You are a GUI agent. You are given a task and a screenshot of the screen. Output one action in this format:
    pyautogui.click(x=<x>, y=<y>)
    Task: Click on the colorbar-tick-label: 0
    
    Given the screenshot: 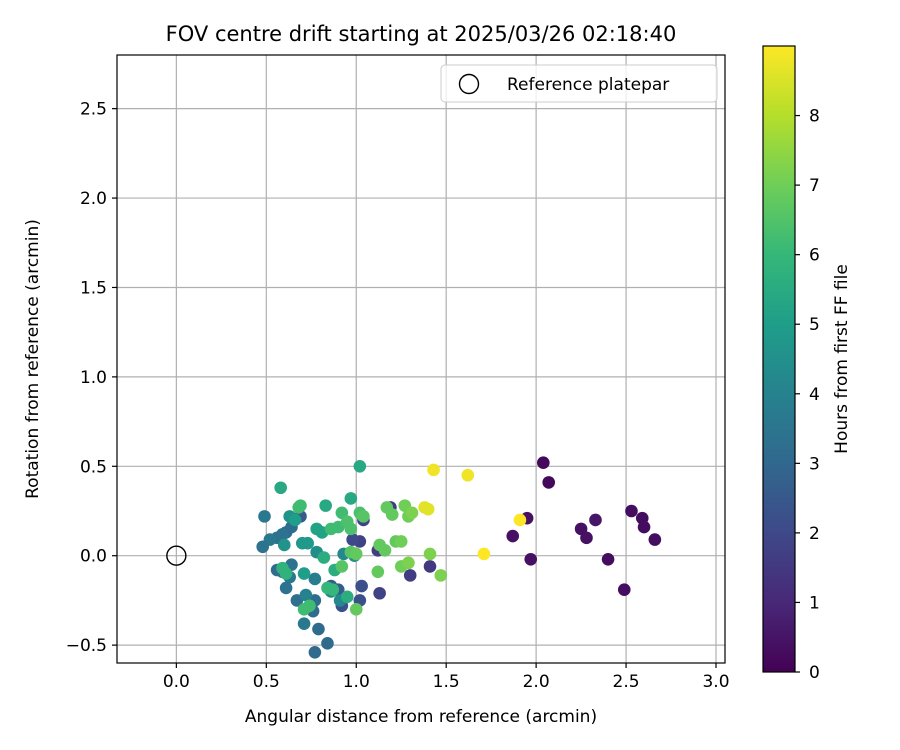 What is the action you would take?
    pyautogui.click(x=814, y=673)
    